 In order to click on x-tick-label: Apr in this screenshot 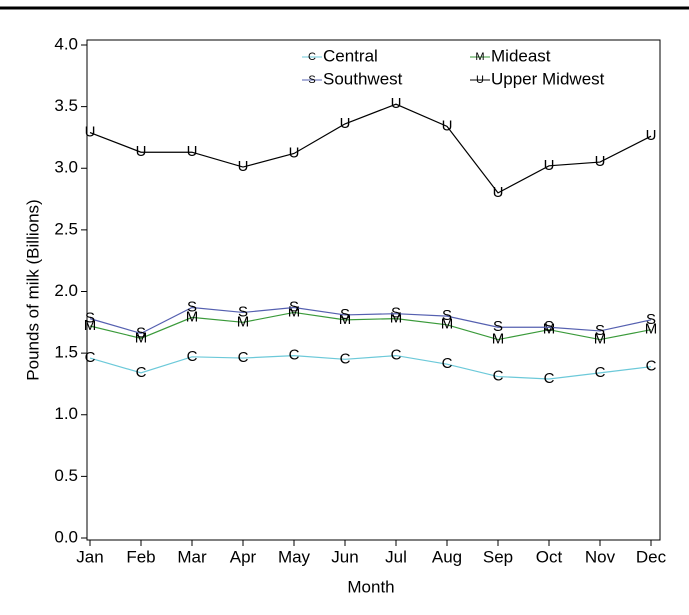, I will do `click(243, 556)`.